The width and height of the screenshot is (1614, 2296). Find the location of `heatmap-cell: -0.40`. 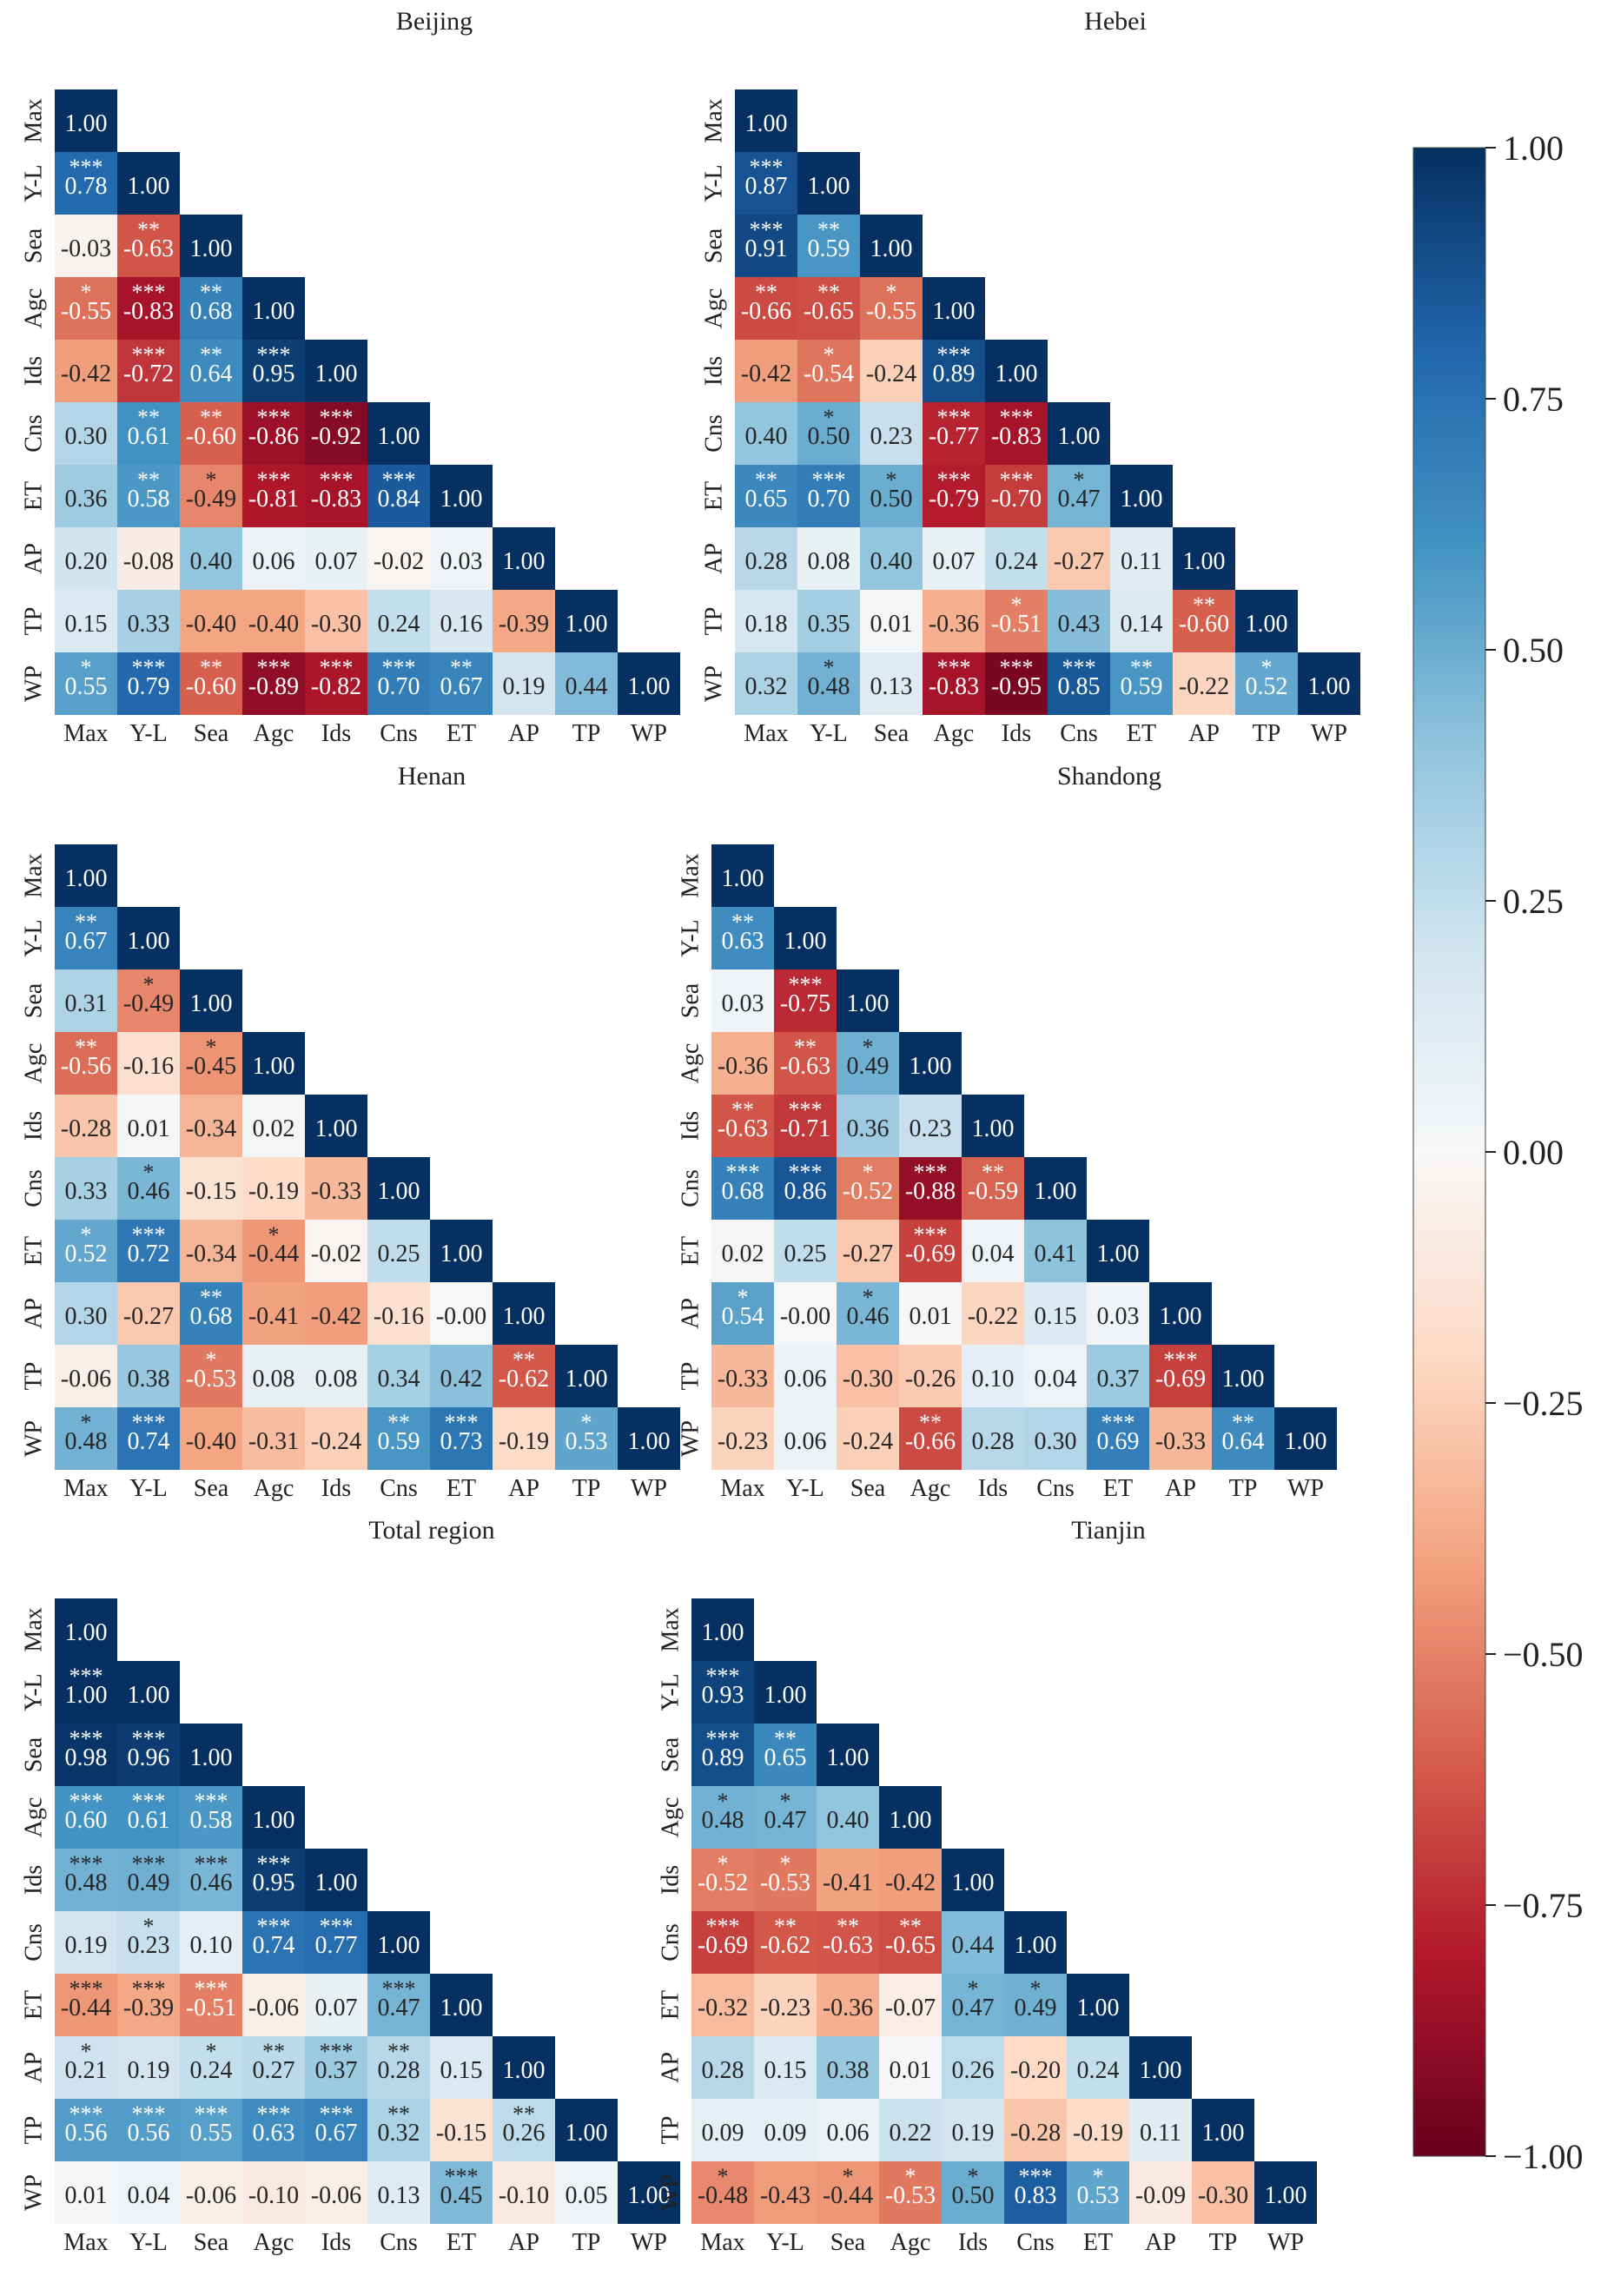

heatmap-cell: -0.40 is located at coordinates (273, 621).